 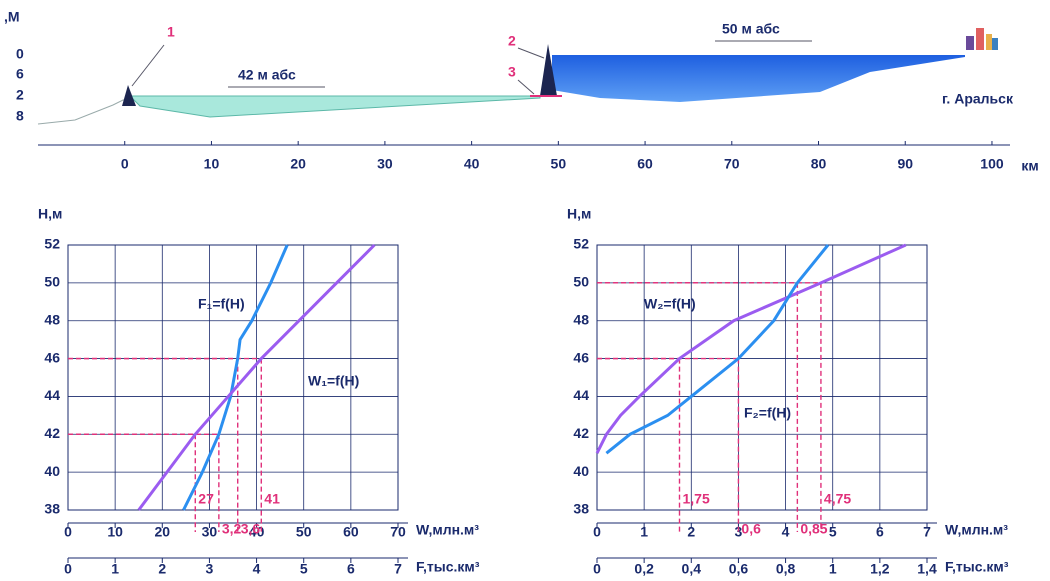 I want to click on plot-frame, so click(x=762, y=377).